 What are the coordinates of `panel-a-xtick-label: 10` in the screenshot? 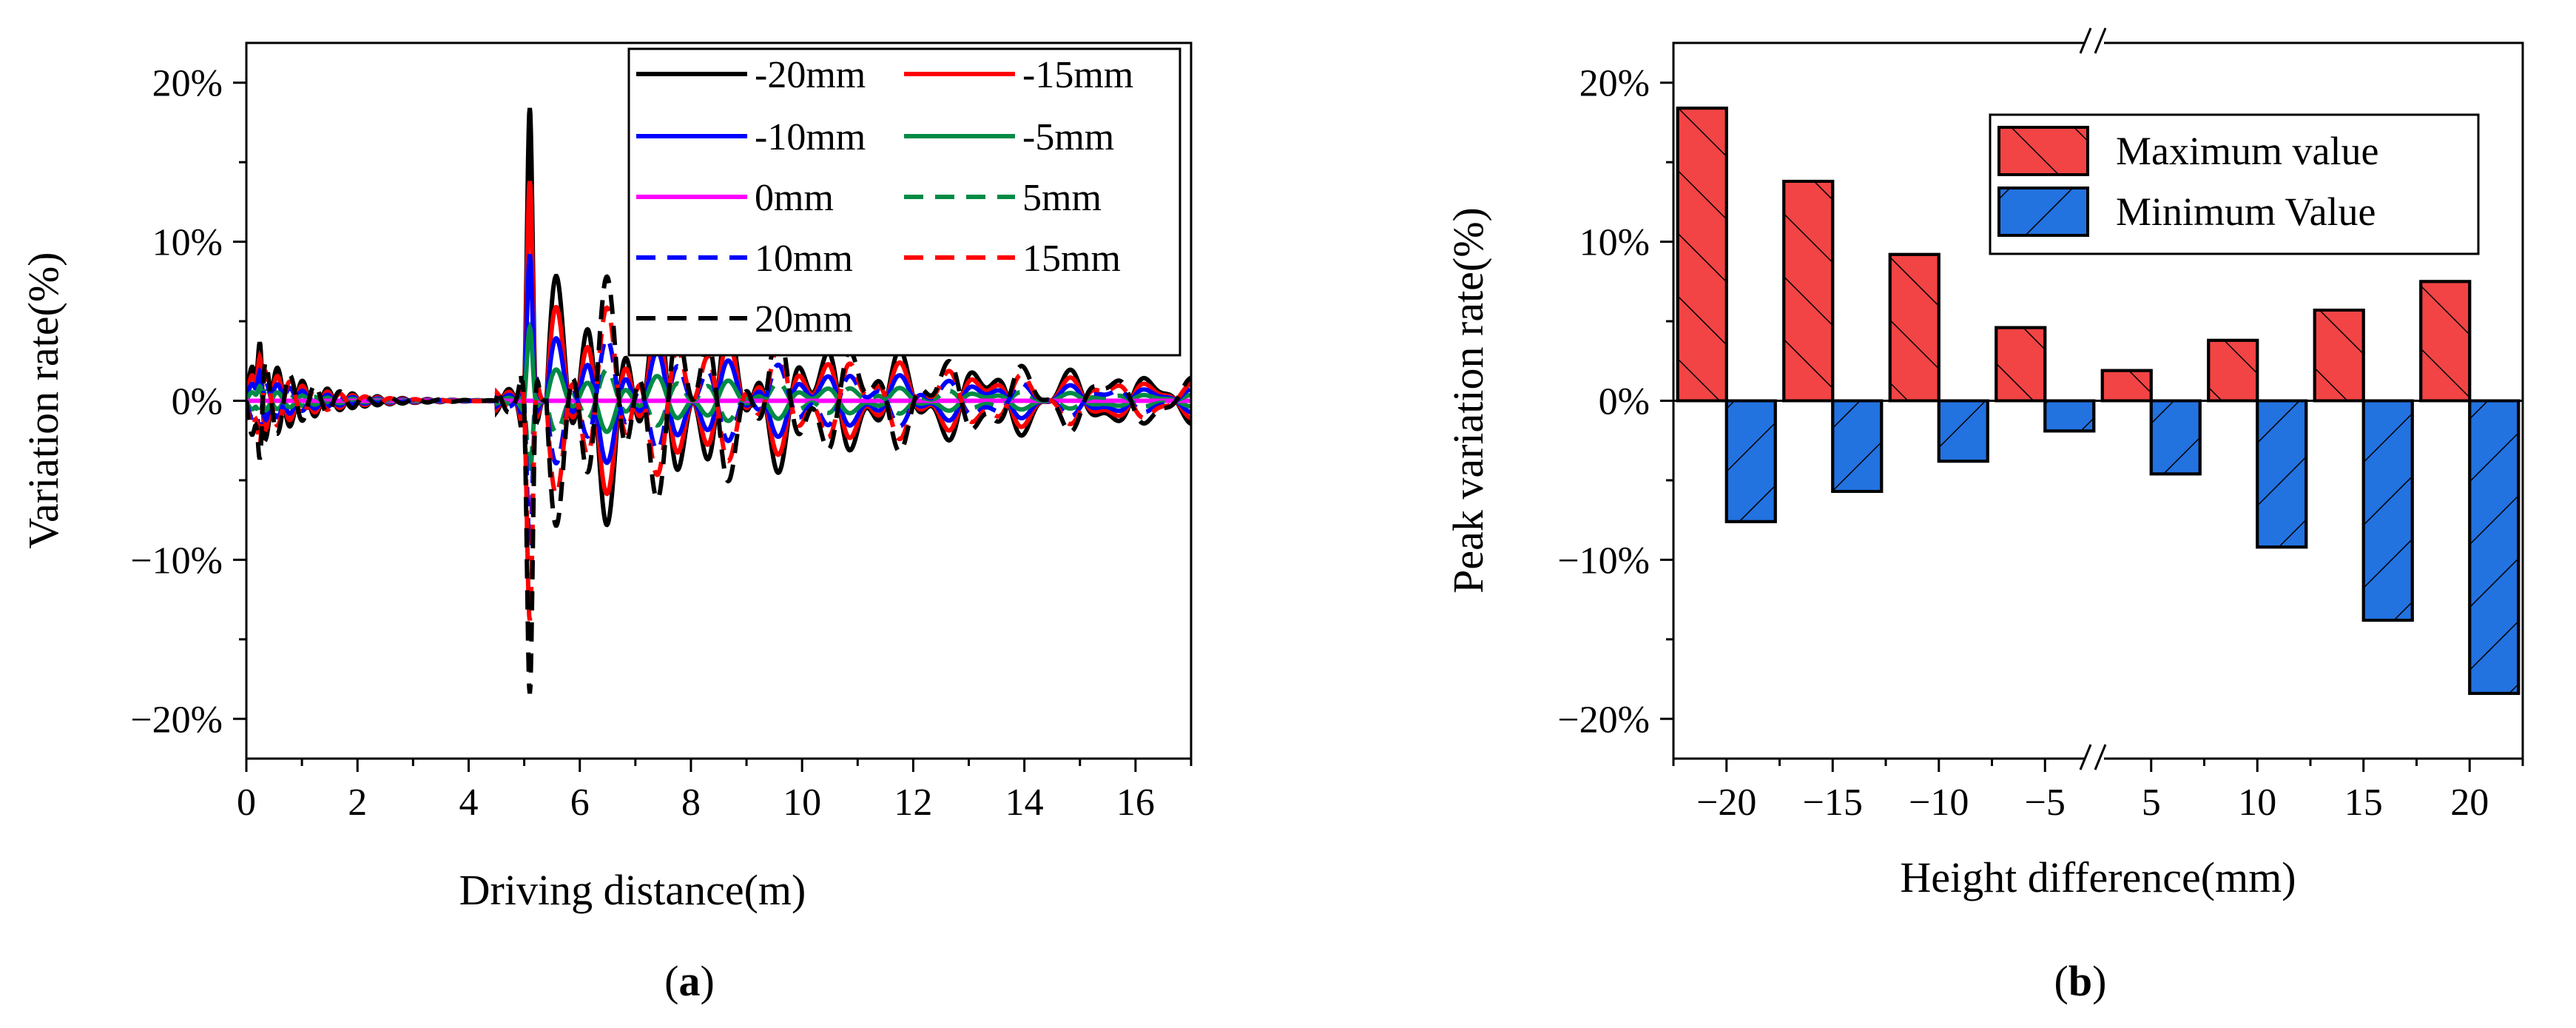 It's located at (802, 803).